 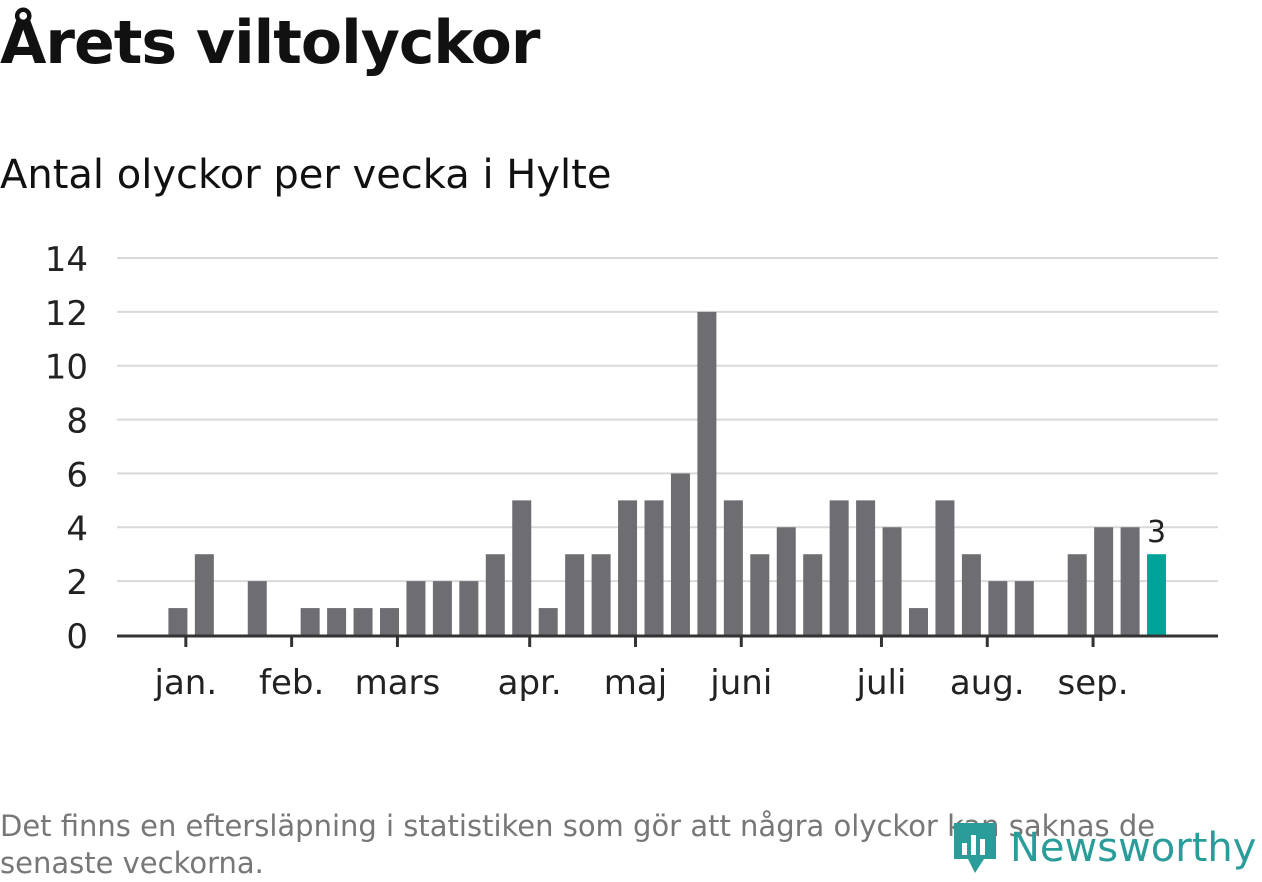 What do you see at coordinates (530, 683) in the screenshot?
I see `x-tick-label: apr.` at bounding box center [530, 683].